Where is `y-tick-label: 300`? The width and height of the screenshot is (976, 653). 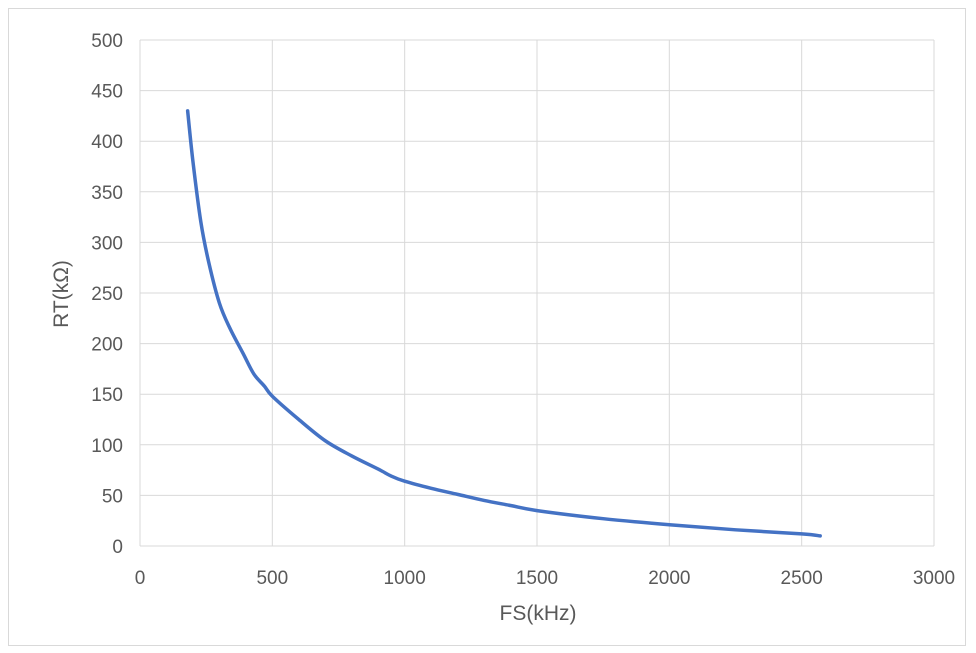
y-tick-label: 300 is located at coordinates (107, 243).